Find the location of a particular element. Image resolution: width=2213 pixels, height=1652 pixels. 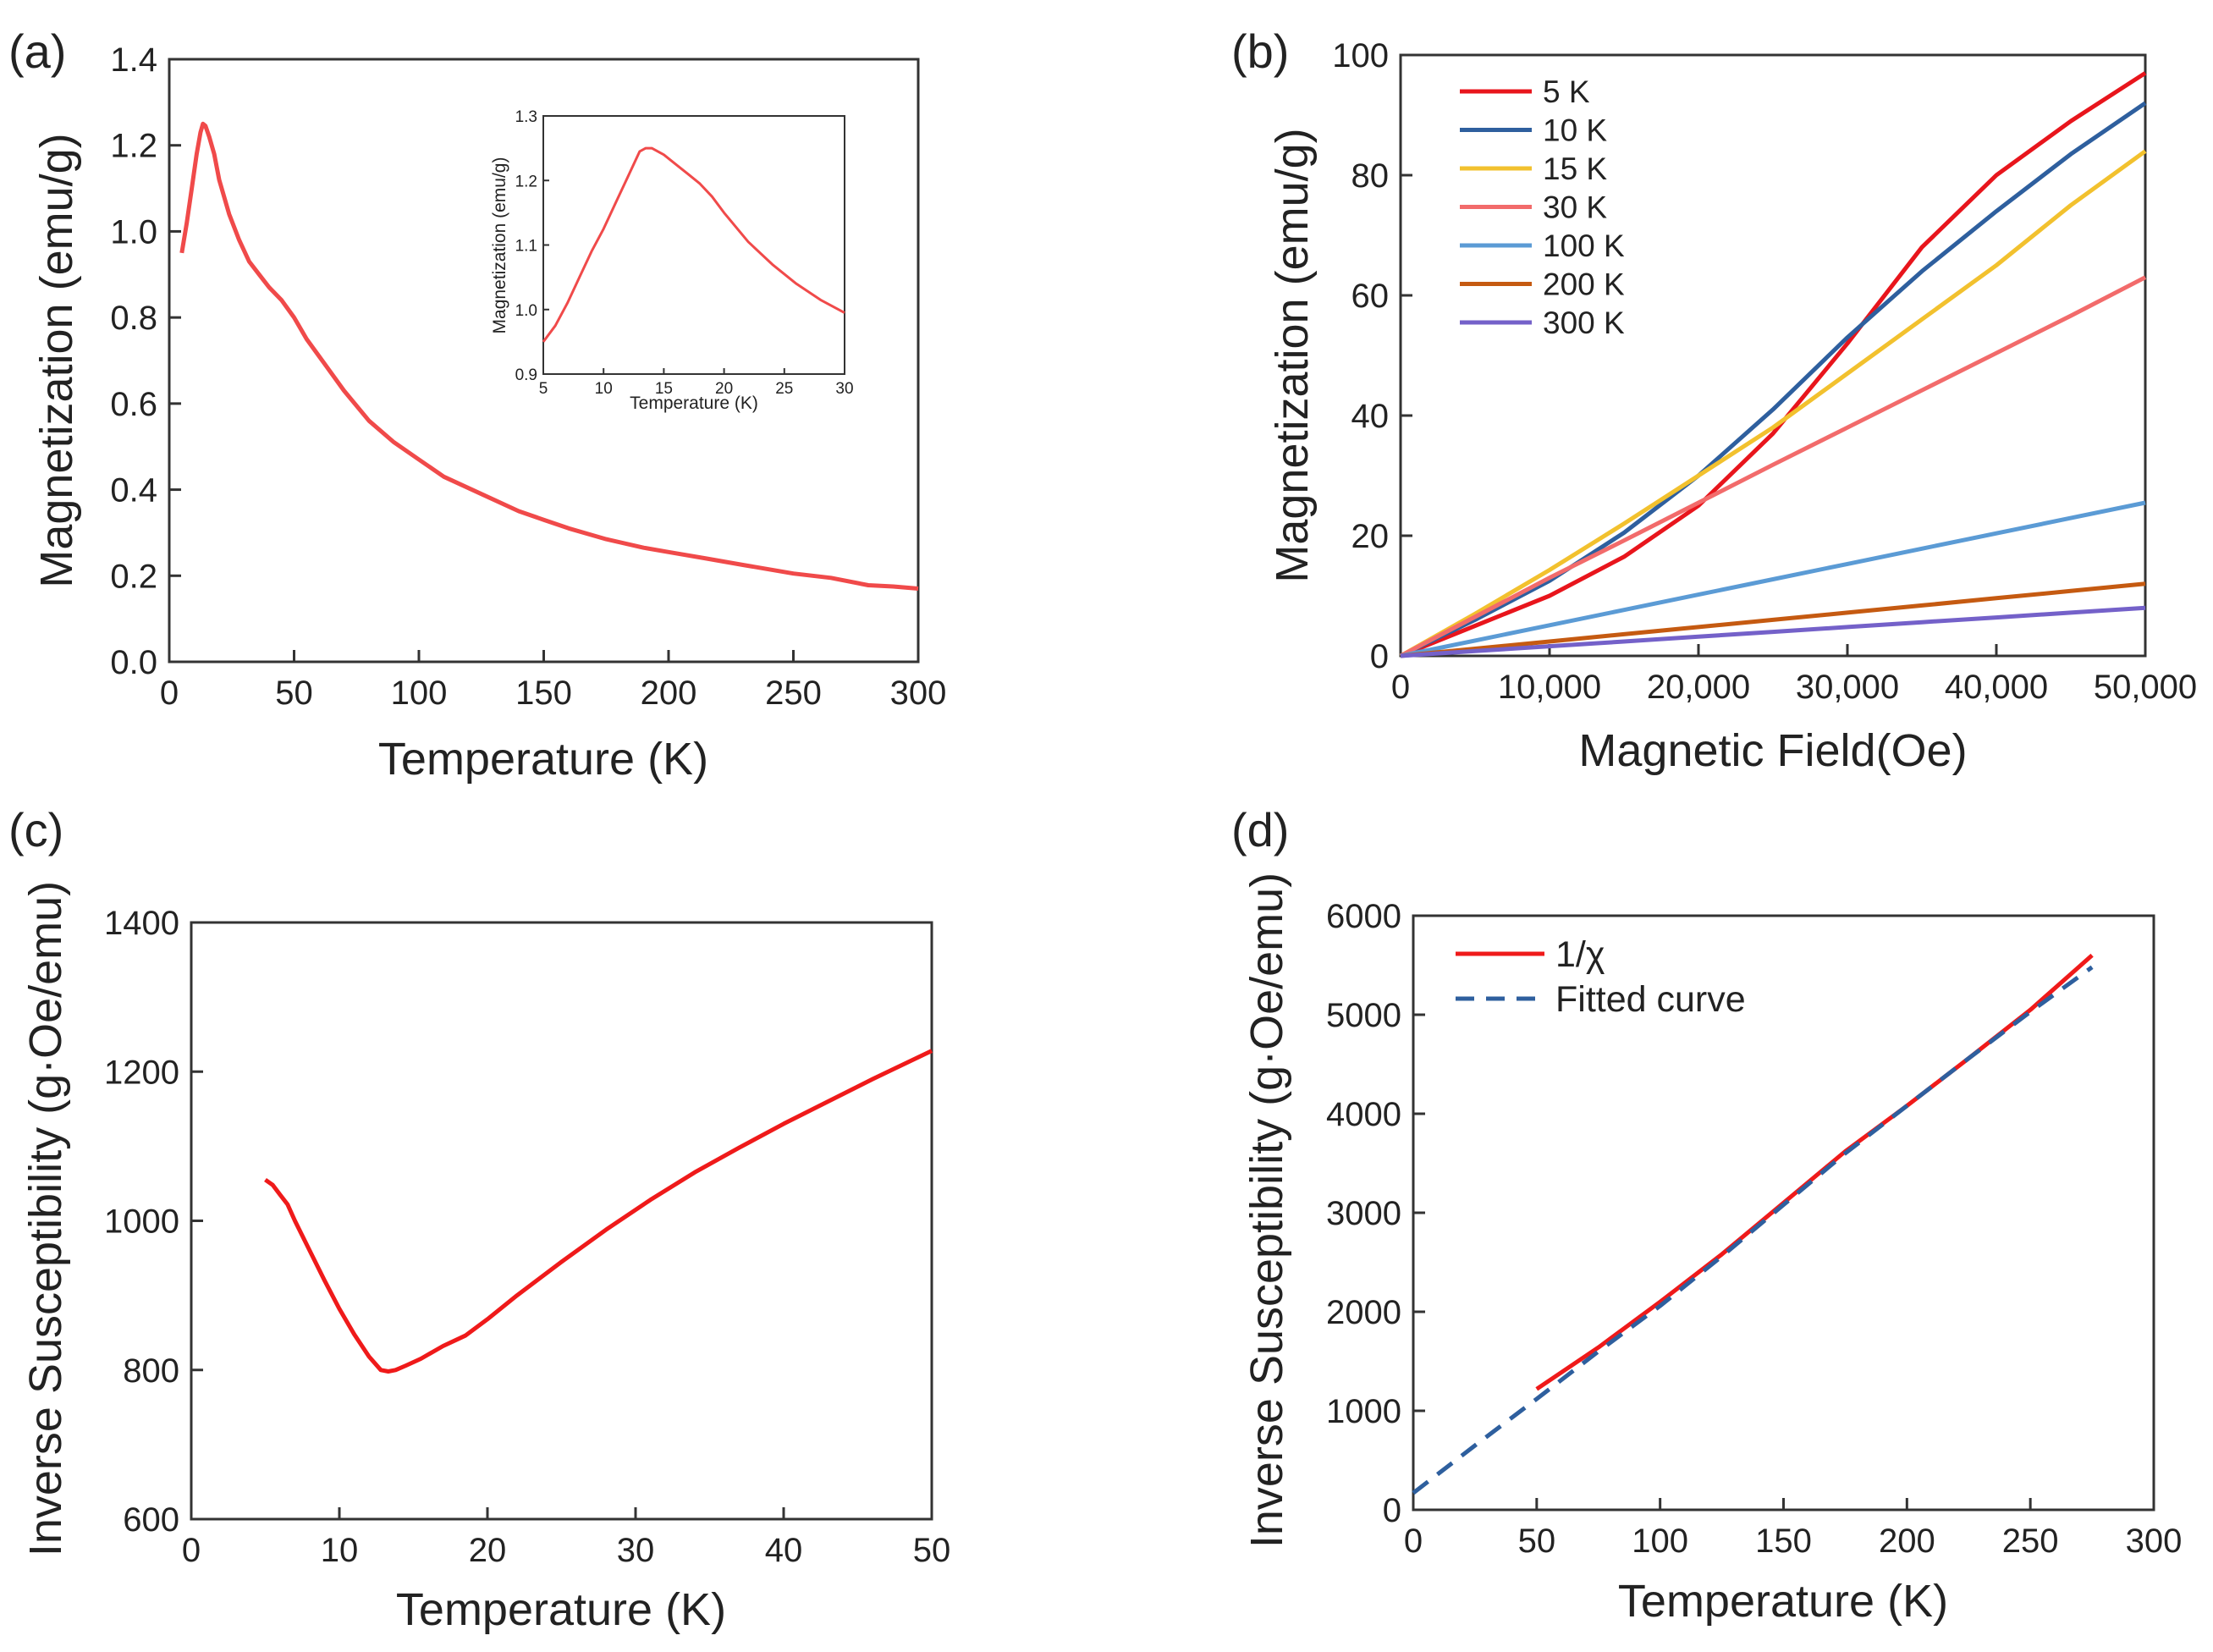

a-ytick-label: 1.2 is located at coordinates (133, 146).